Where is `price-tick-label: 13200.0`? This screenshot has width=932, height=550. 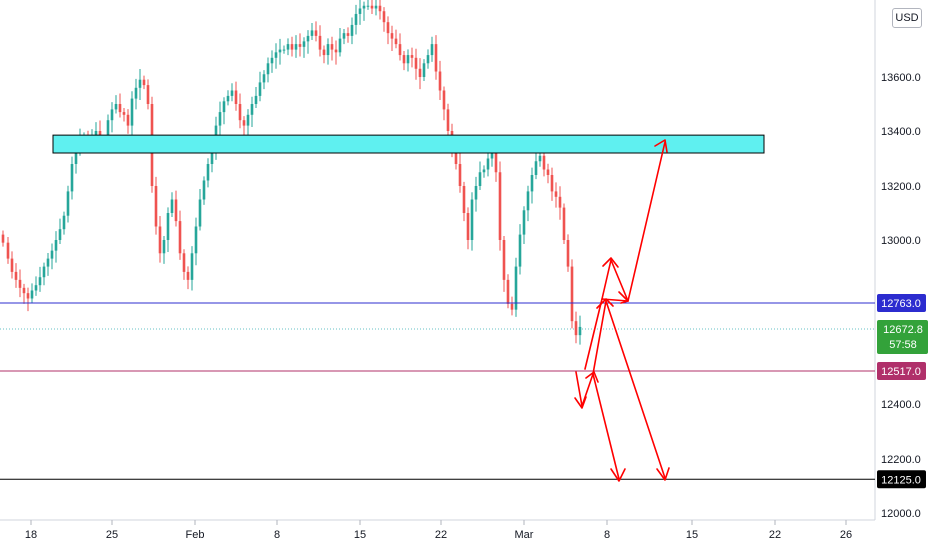 price-tick-label: 13200.0 is located at coordinates (901, 187).